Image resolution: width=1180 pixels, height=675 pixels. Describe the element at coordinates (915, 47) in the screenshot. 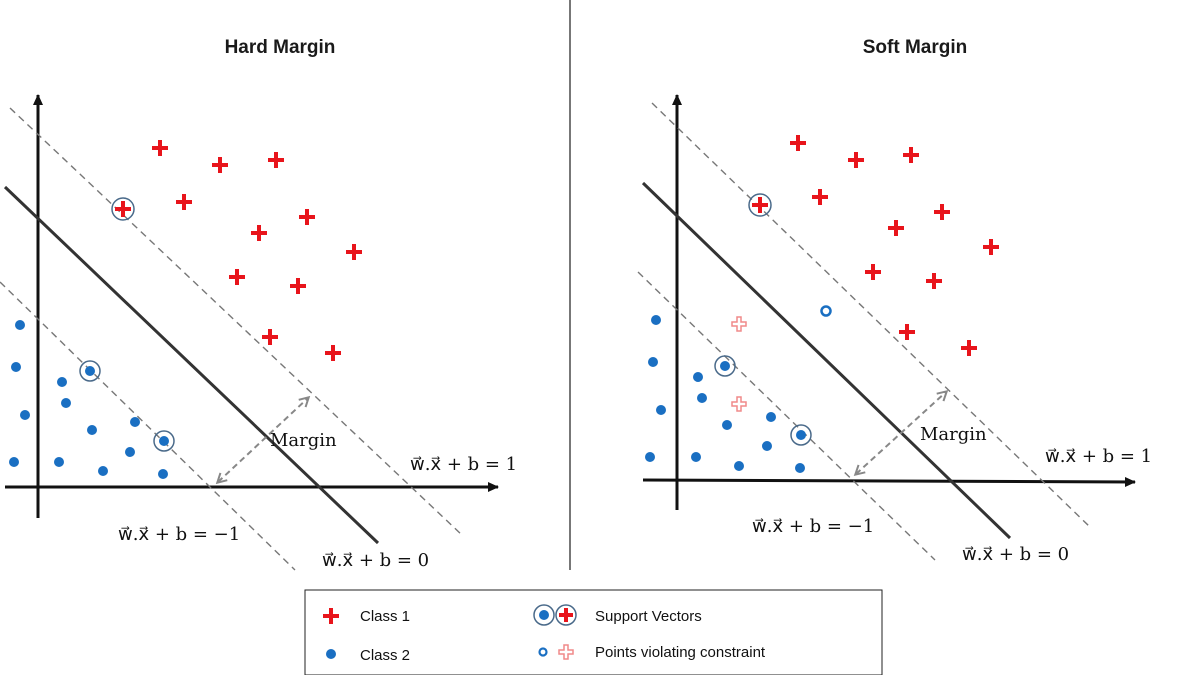

I see `soft-margin-title: Soft Margin` at that location.